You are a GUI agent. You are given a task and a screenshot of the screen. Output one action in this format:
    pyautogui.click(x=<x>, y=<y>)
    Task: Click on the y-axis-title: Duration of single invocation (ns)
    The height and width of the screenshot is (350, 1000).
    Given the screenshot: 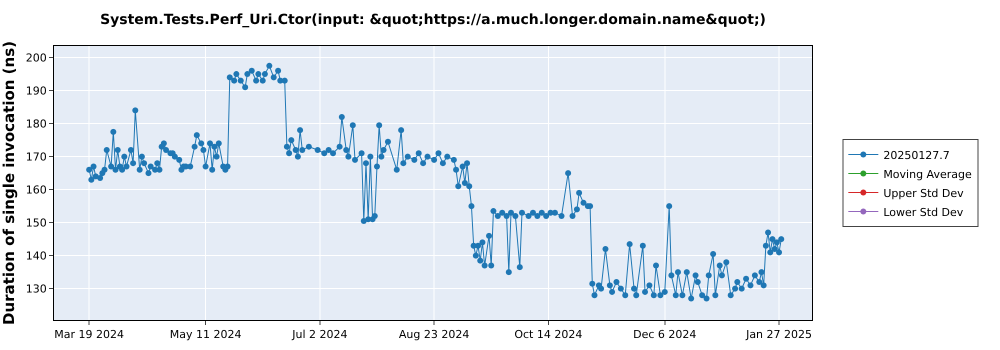 What is the action you would take?
    pyautogui.click(x=9, y=183)
    